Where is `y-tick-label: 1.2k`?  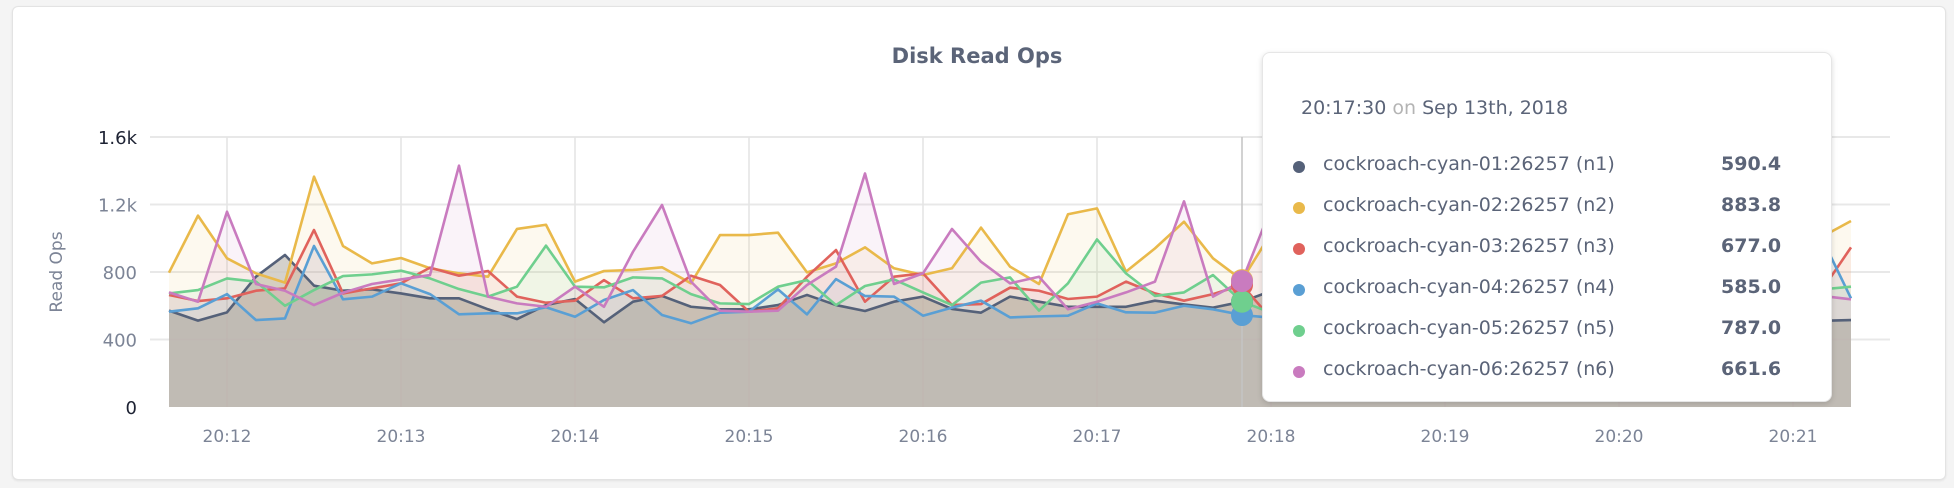
y-tick-label: 1.2k is located at coordinates (118, 206).